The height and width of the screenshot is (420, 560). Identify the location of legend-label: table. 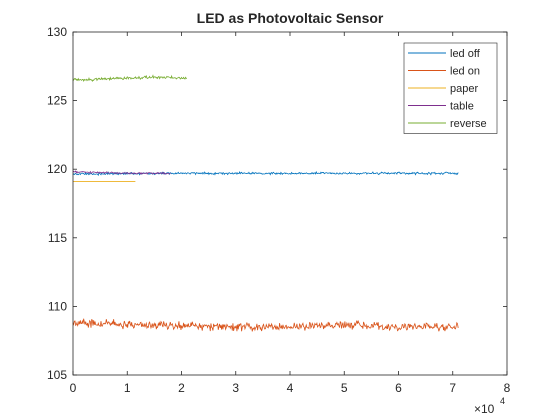
(462, 107).